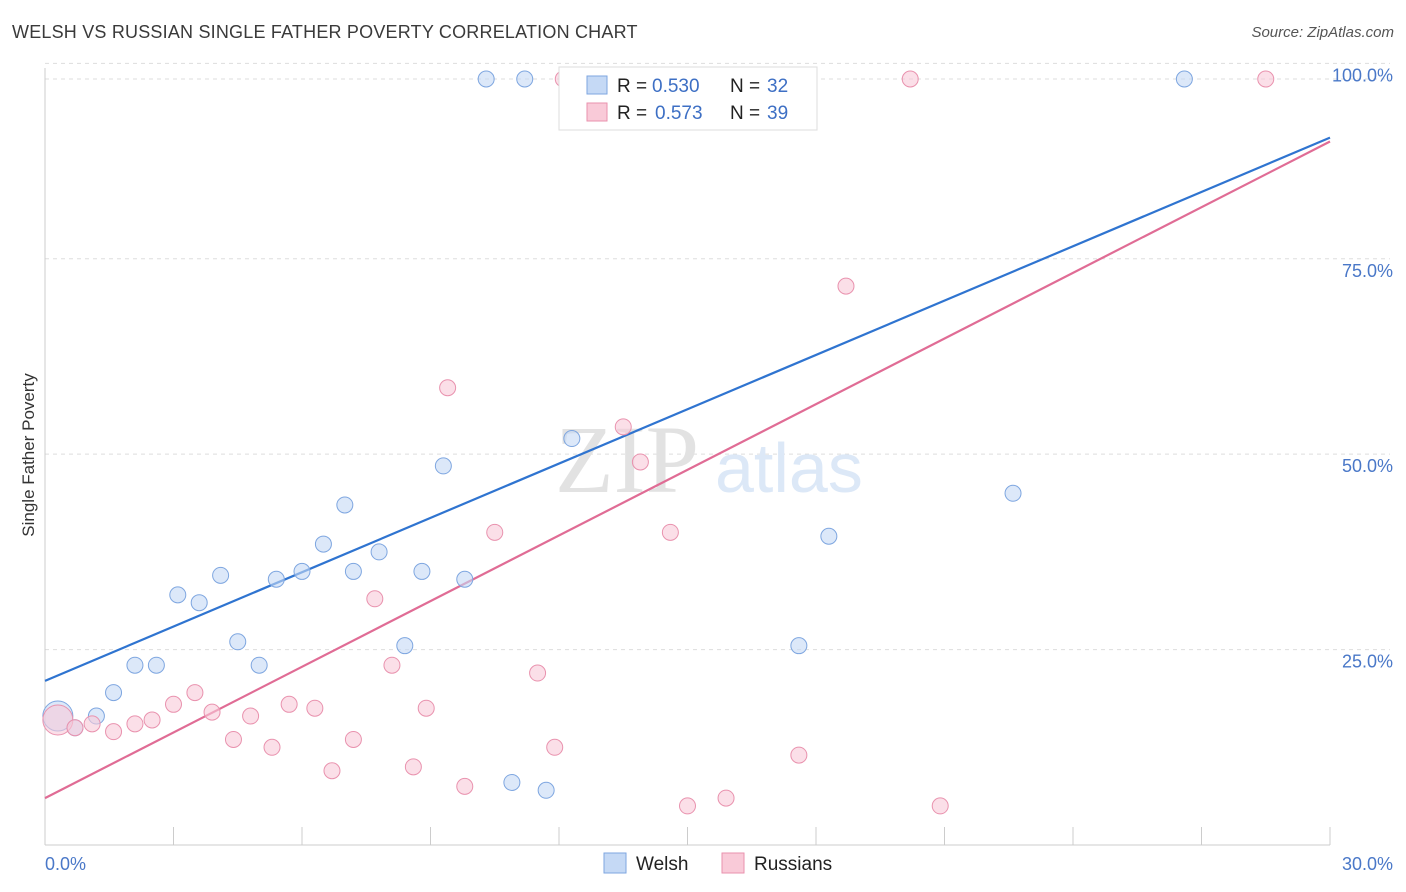 This screenshot has width=1406, height=892. What do you see at coordinates (717, 863) in the screenshot?
I see `bottom-legend: Welsh Russians` at bounding box center [717, 863].